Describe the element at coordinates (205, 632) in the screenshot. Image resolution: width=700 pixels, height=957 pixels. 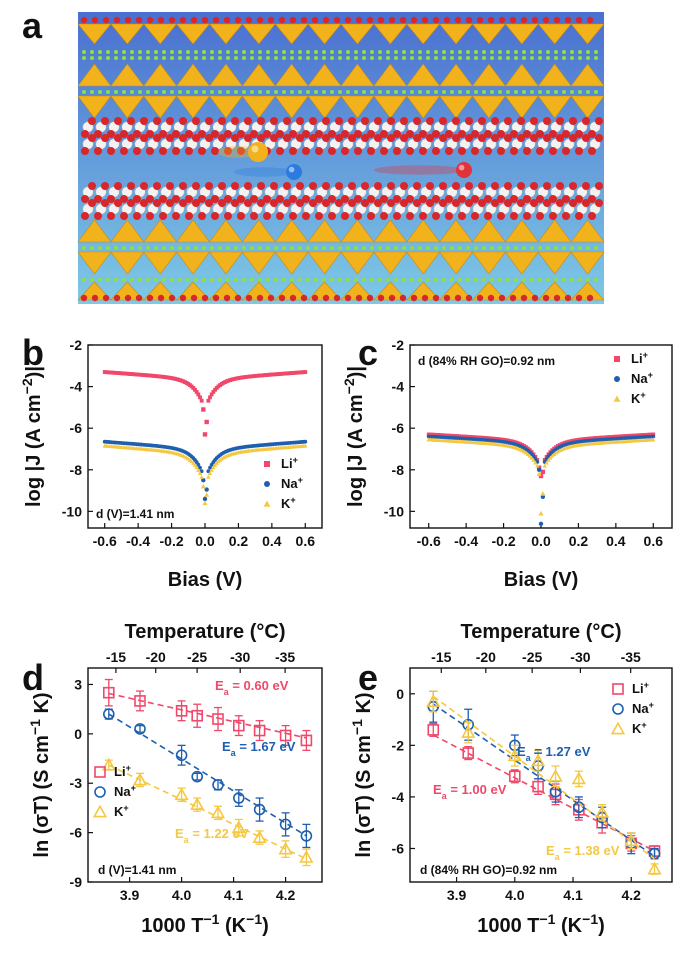
I see `top-x-axis-title: Temperature (°C)` at that location.